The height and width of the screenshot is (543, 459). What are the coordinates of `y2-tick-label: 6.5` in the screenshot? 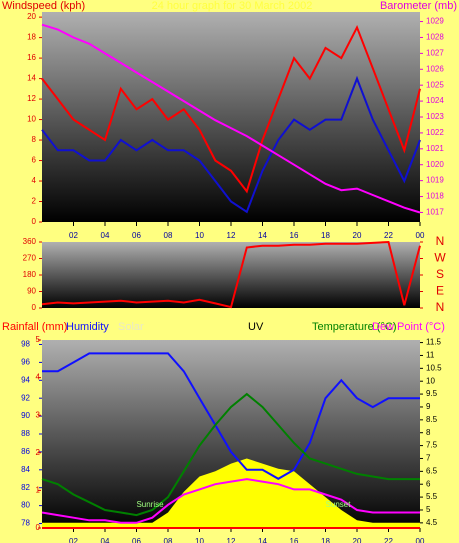 It's located at (432, 470).